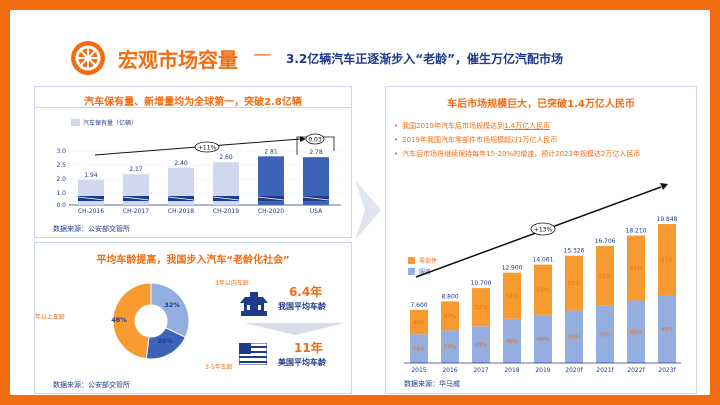 This screenshot has height=405, width=720. Describe the element at coordinates (219, 367) in the screenshot. I see `slice-category-label: 3-5年车龄` at that location.